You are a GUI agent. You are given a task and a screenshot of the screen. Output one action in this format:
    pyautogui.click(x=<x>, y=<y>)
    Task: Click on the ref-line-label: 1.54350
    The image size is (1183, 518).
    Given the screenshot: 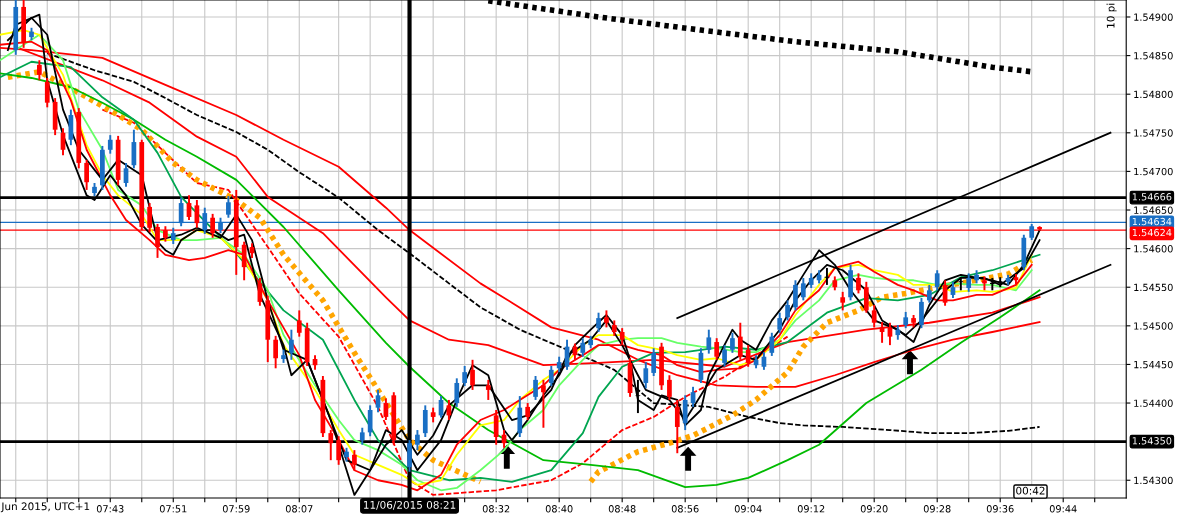 What is the action you would take?
    pyautogui.click(x=1152, y=441)
    